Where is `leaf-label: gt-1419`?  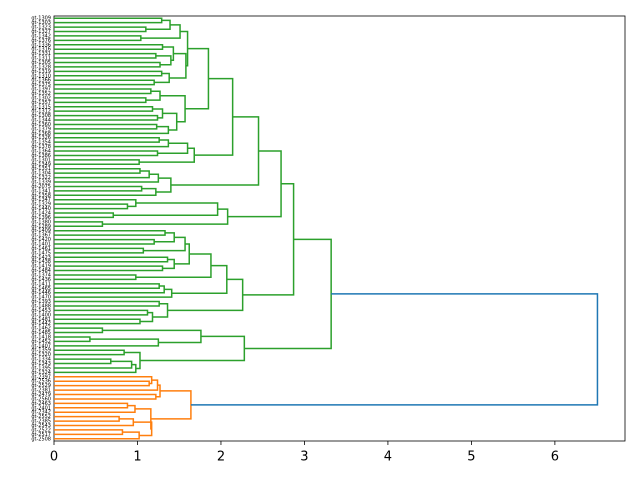
leaf-label: gt-1419 is located at coordinates (41, 267).